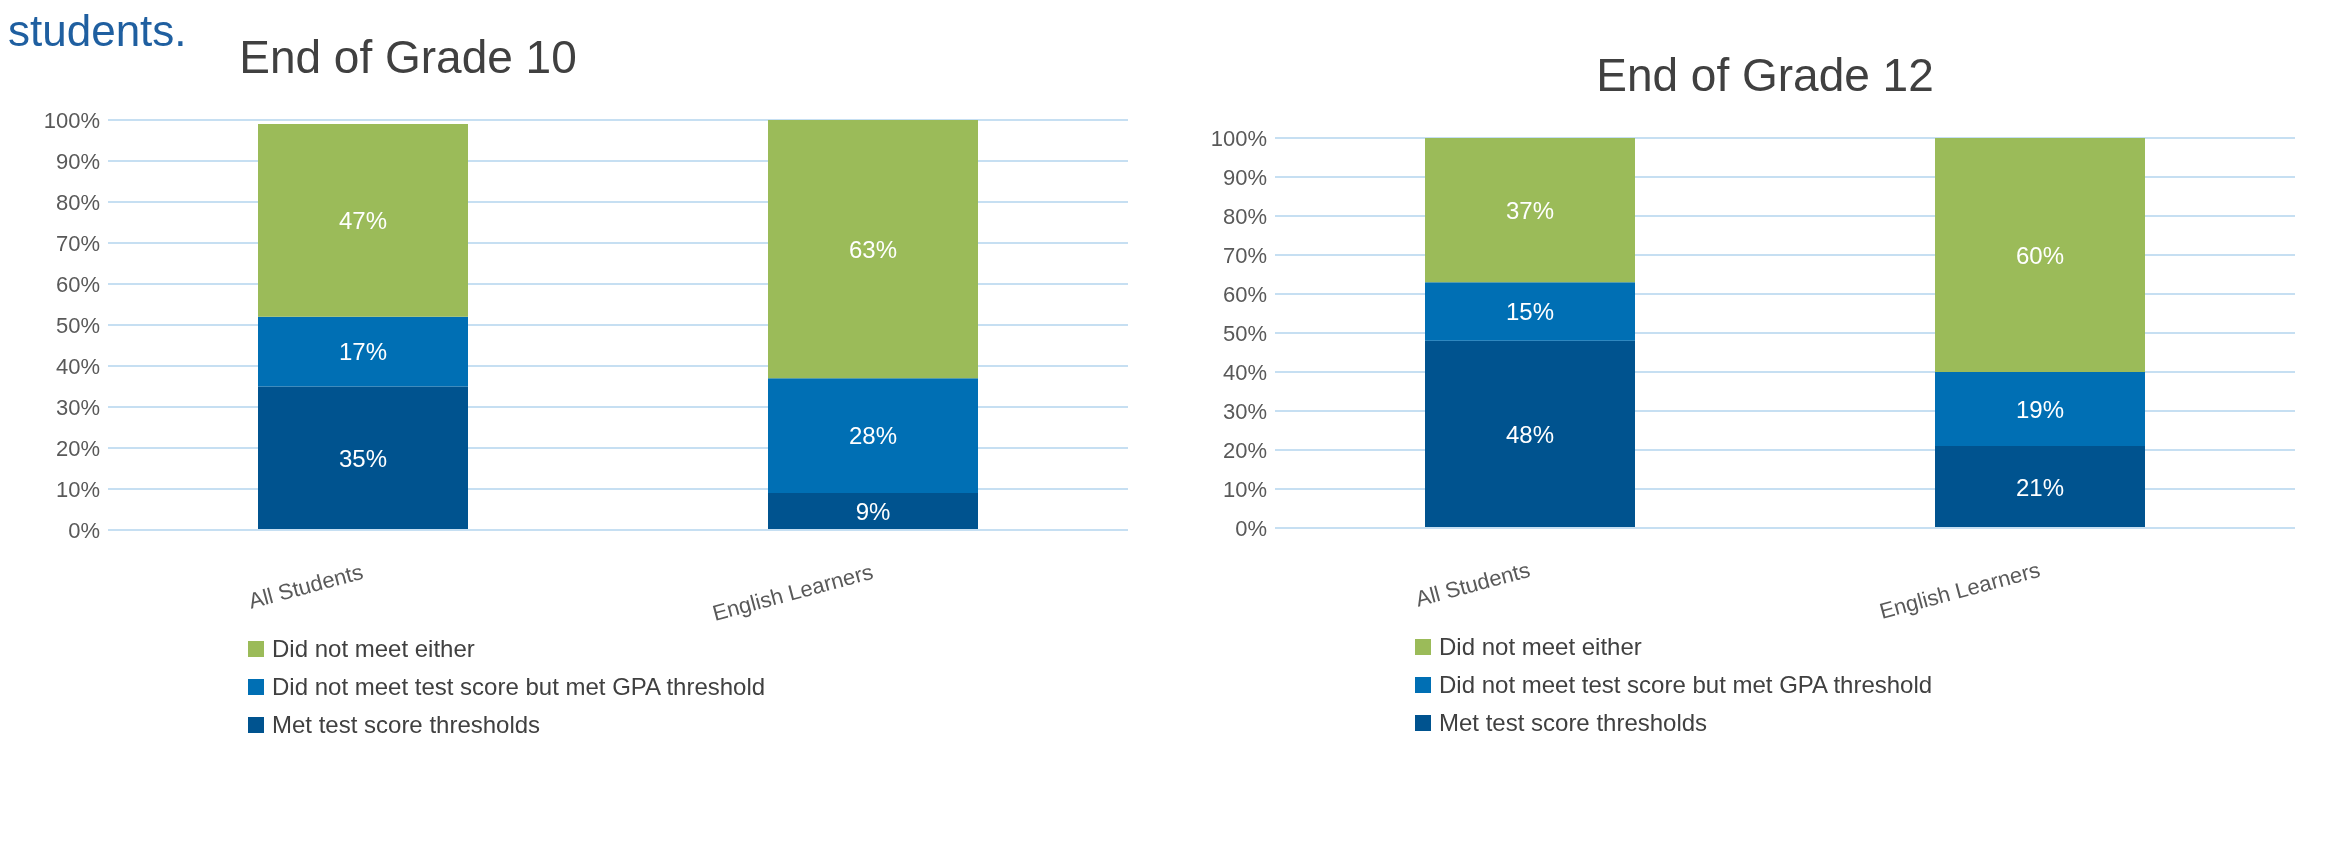  I want to click on data-label: 9%, so click(873, 512).